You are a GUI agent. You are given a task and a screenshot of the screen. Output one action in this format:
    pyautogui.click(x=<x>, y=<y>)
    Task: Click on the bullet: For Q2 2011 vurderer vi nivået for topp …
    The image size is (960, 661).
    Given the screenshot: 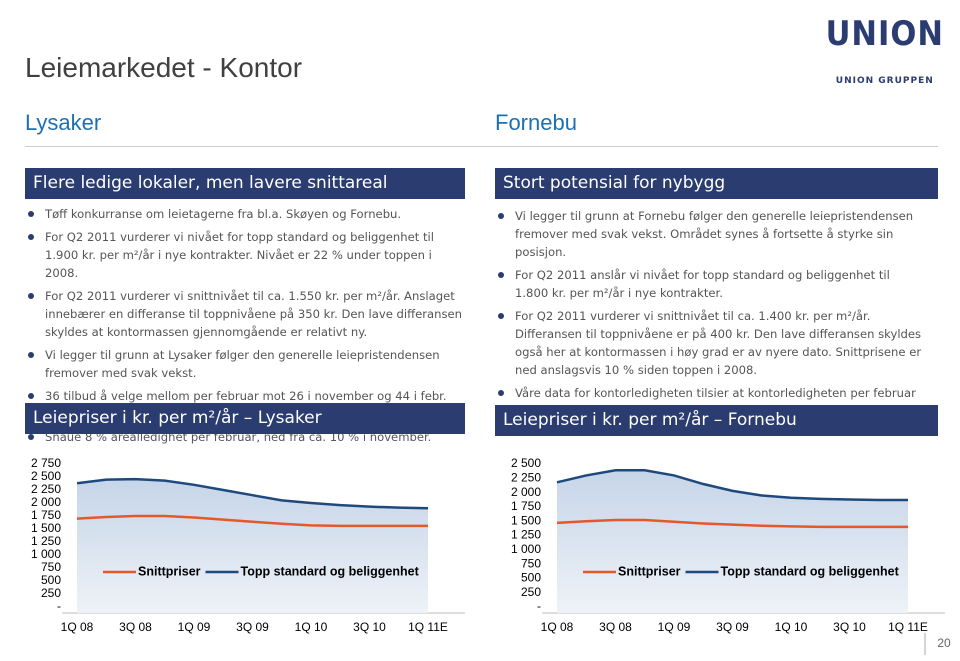 What is the action you would take?
    pyautogui.click(x=245, y=255)
    